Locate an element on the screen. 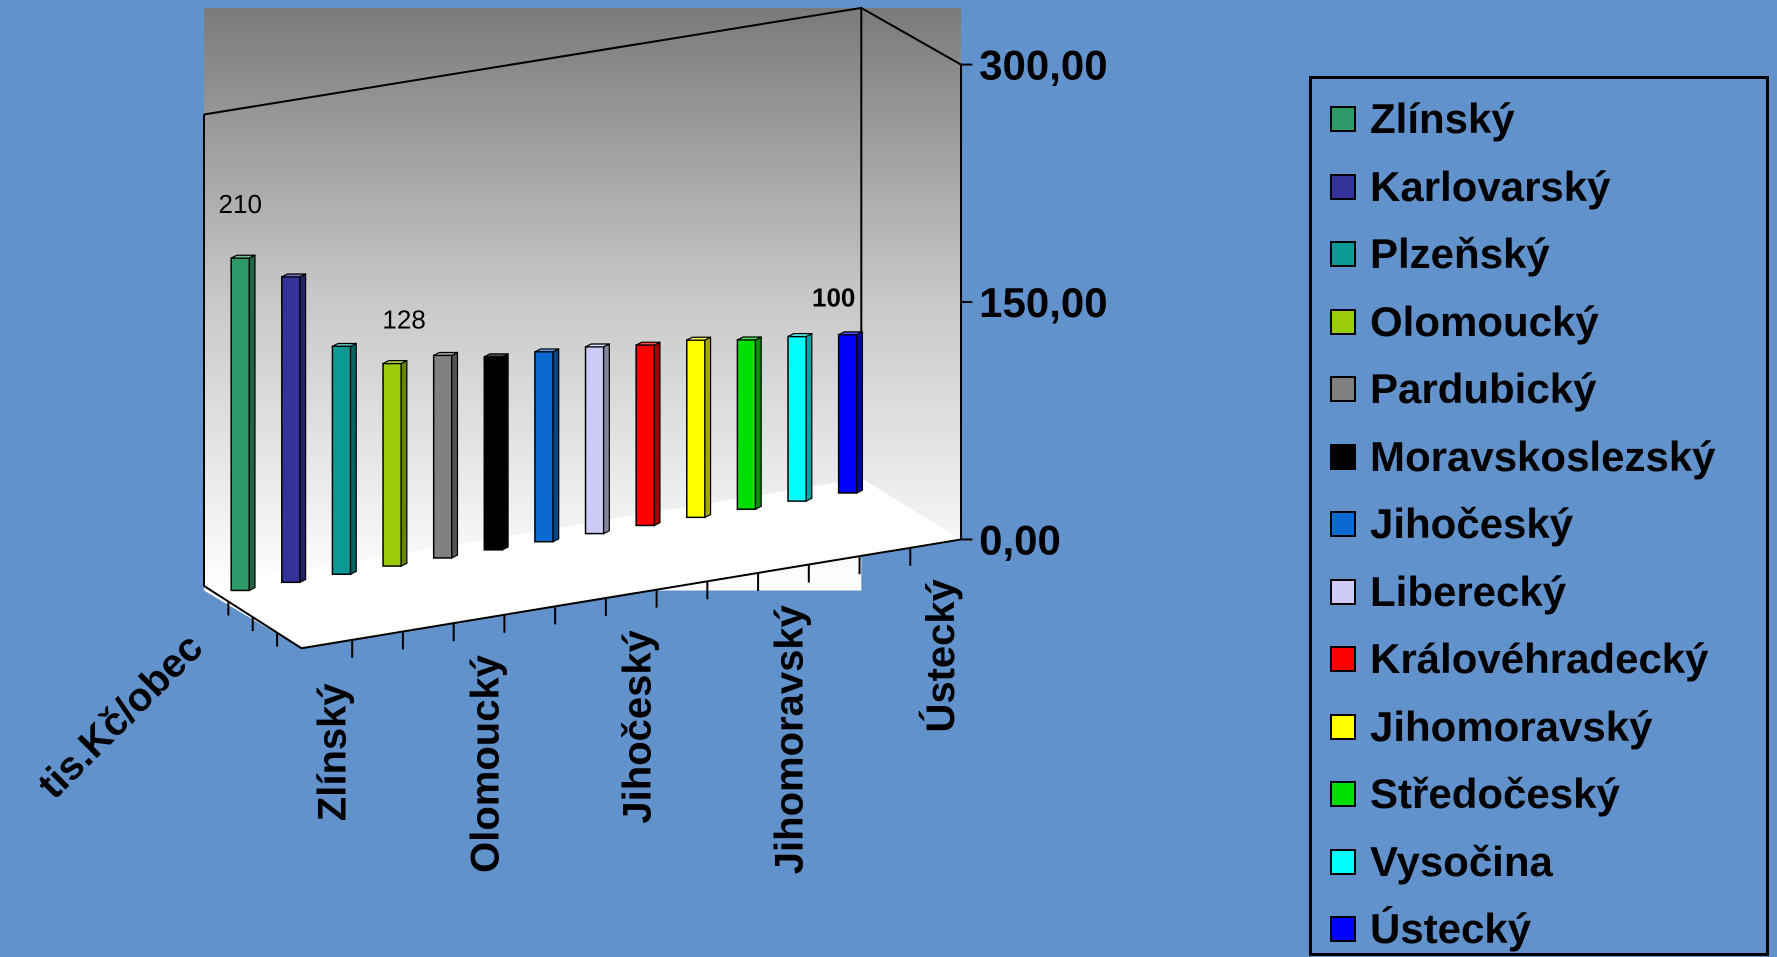 The height and width of the screenshot is (957, 1777). y-axis: 300,00 150,00 0,00 is located at coordinates (1034, 302).